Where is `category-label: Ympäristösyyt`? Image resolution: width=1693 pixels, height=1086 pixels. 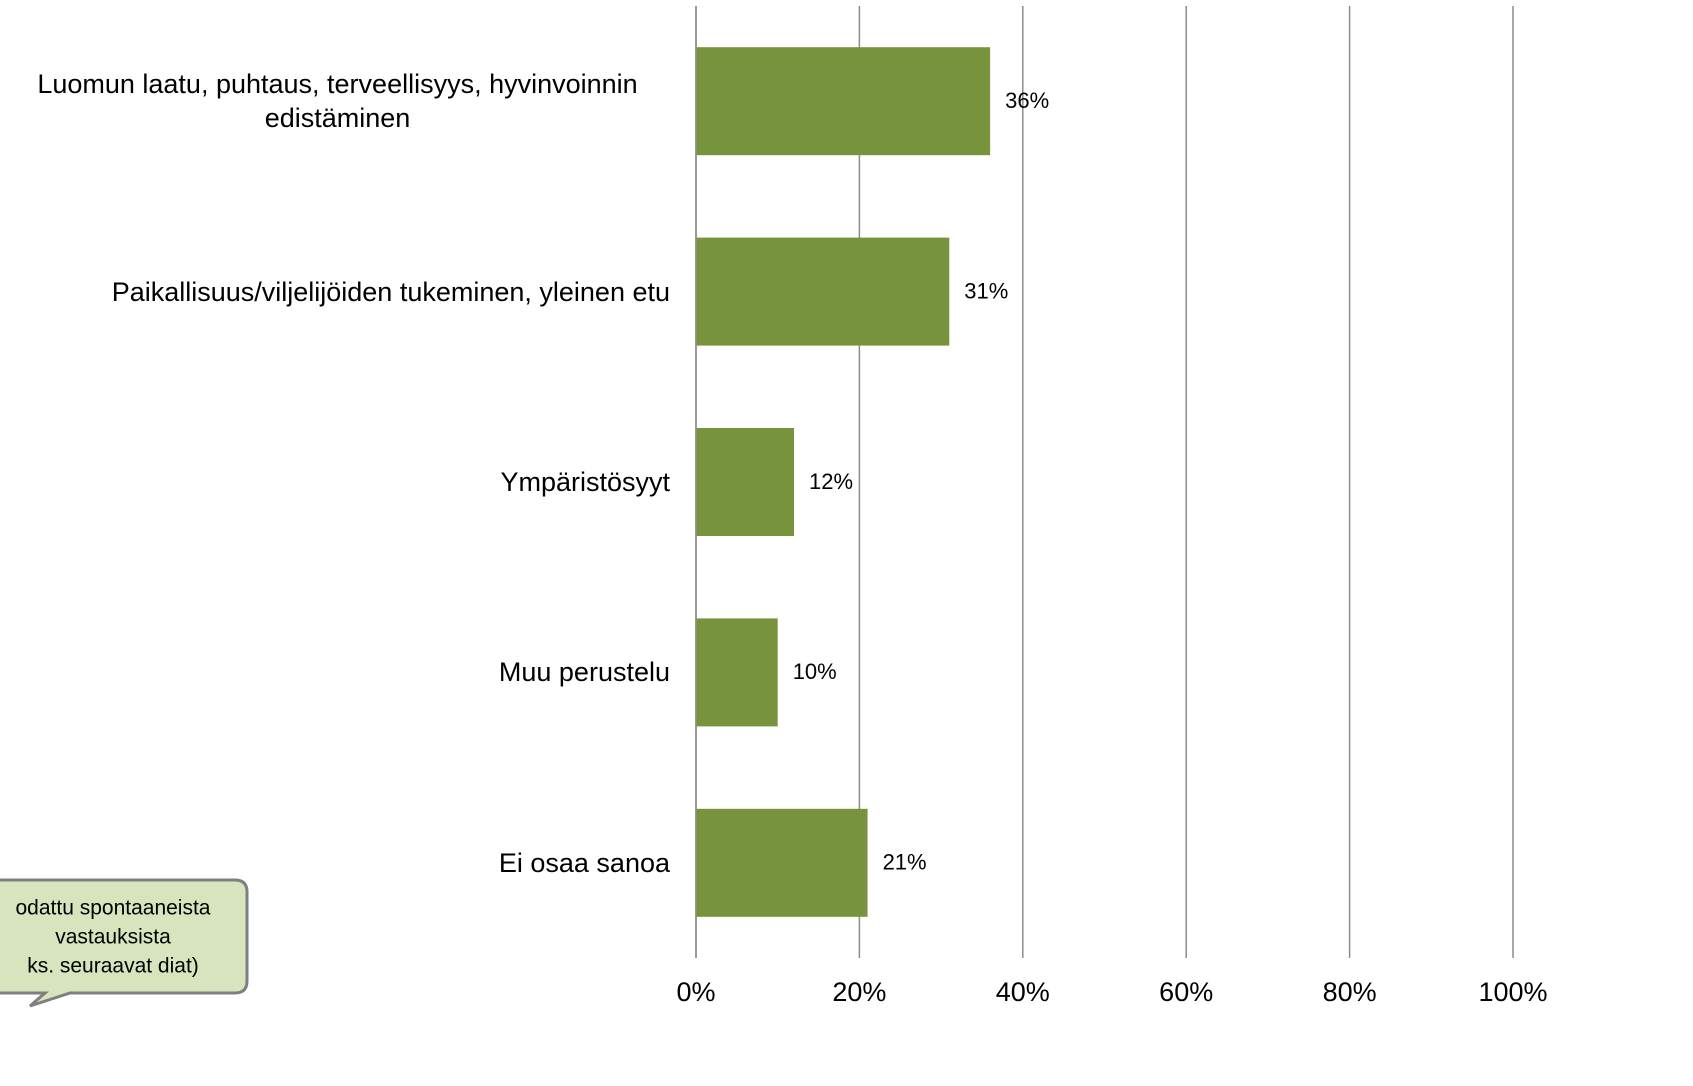
category-label: Ympäristösyyt is located at coordinates (585, 482).